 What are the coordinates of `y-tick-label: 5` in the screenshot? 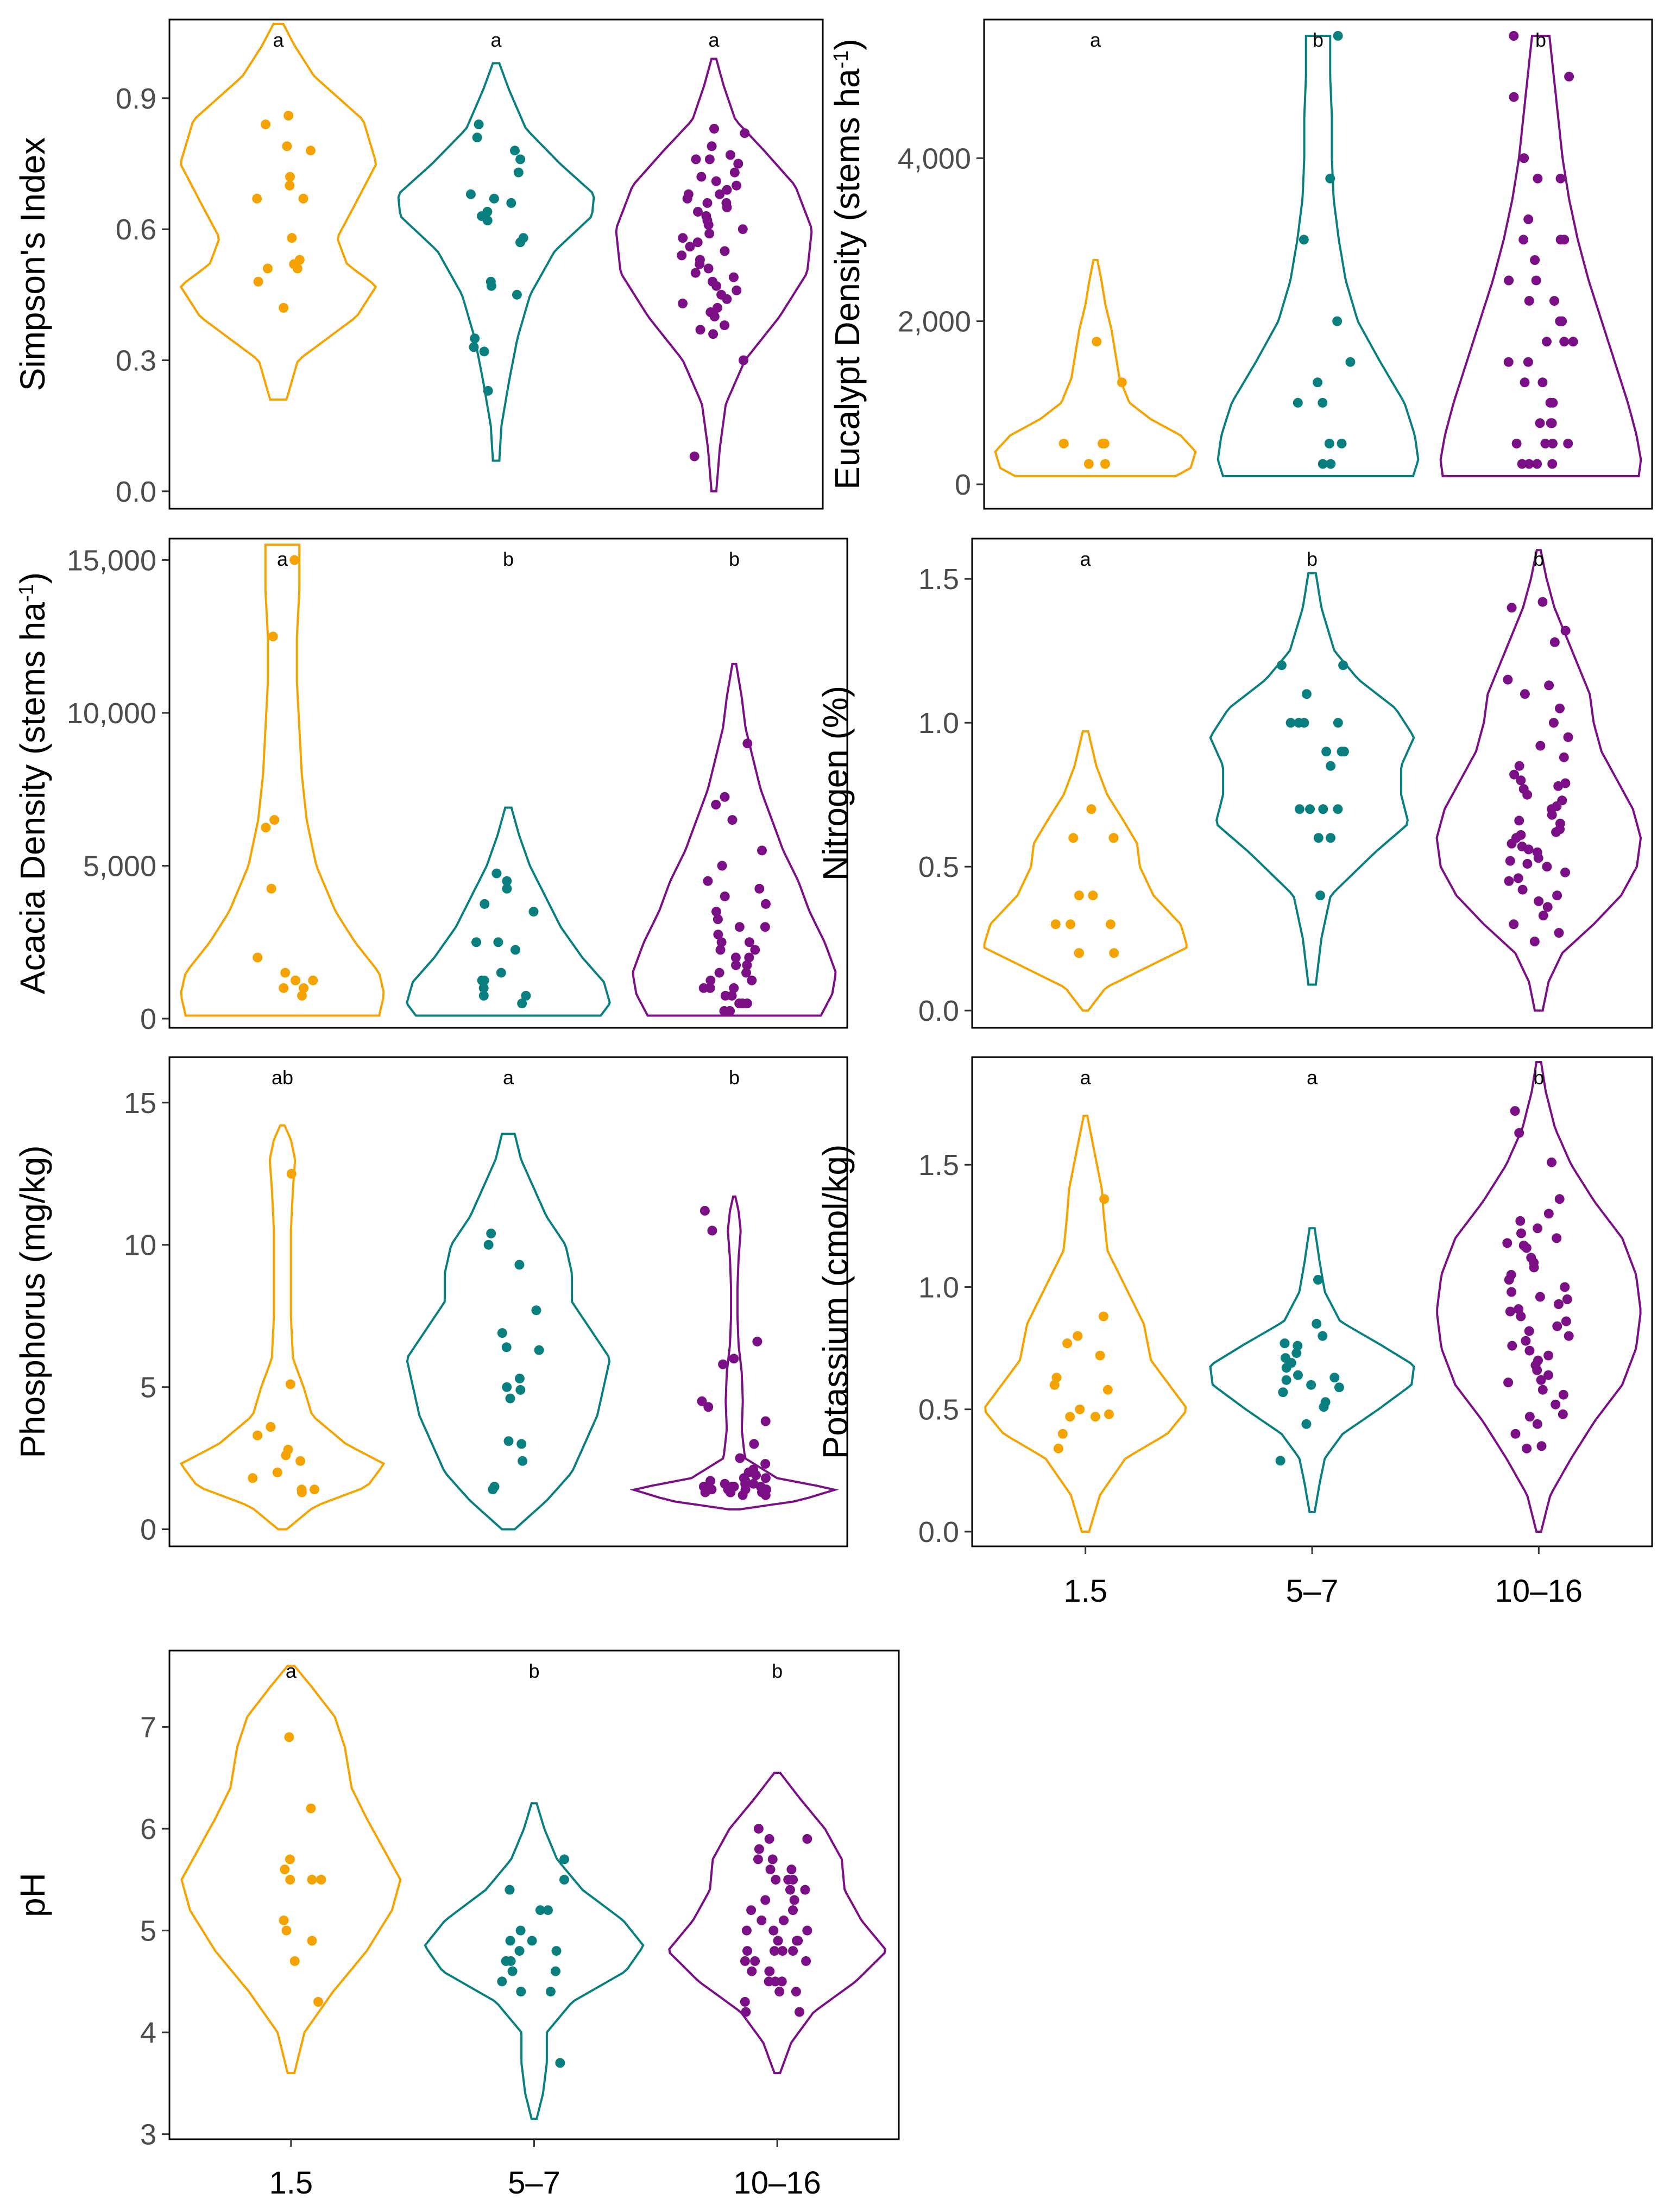 It's located at (148, 1931).